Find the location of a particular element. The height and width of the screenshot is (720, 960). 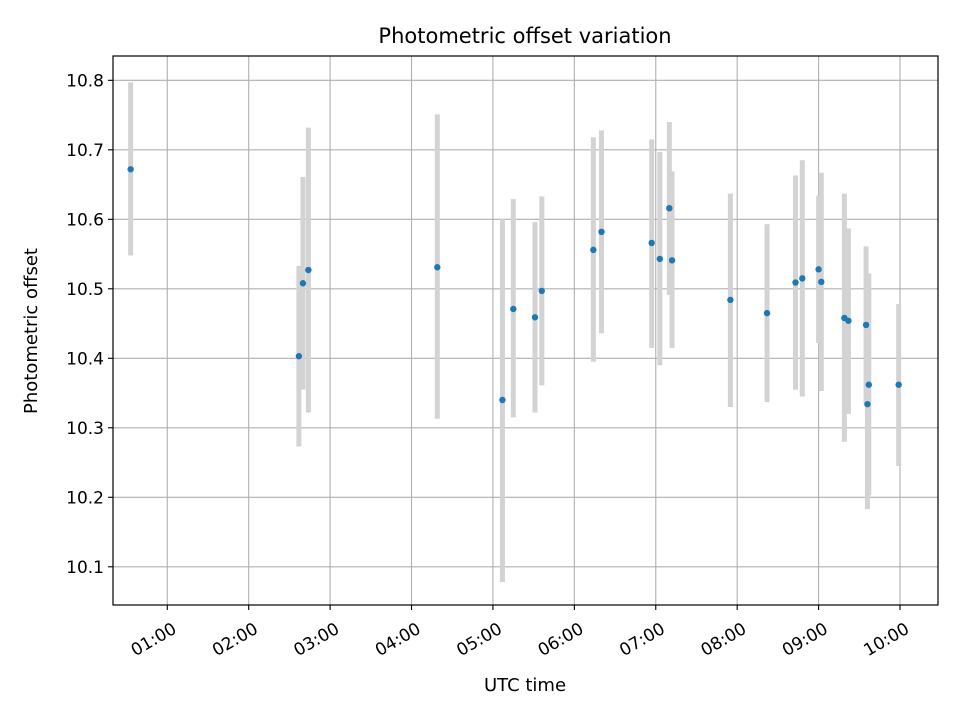

chart-title: Photometric offset variation is located at coordinates (524, 36).